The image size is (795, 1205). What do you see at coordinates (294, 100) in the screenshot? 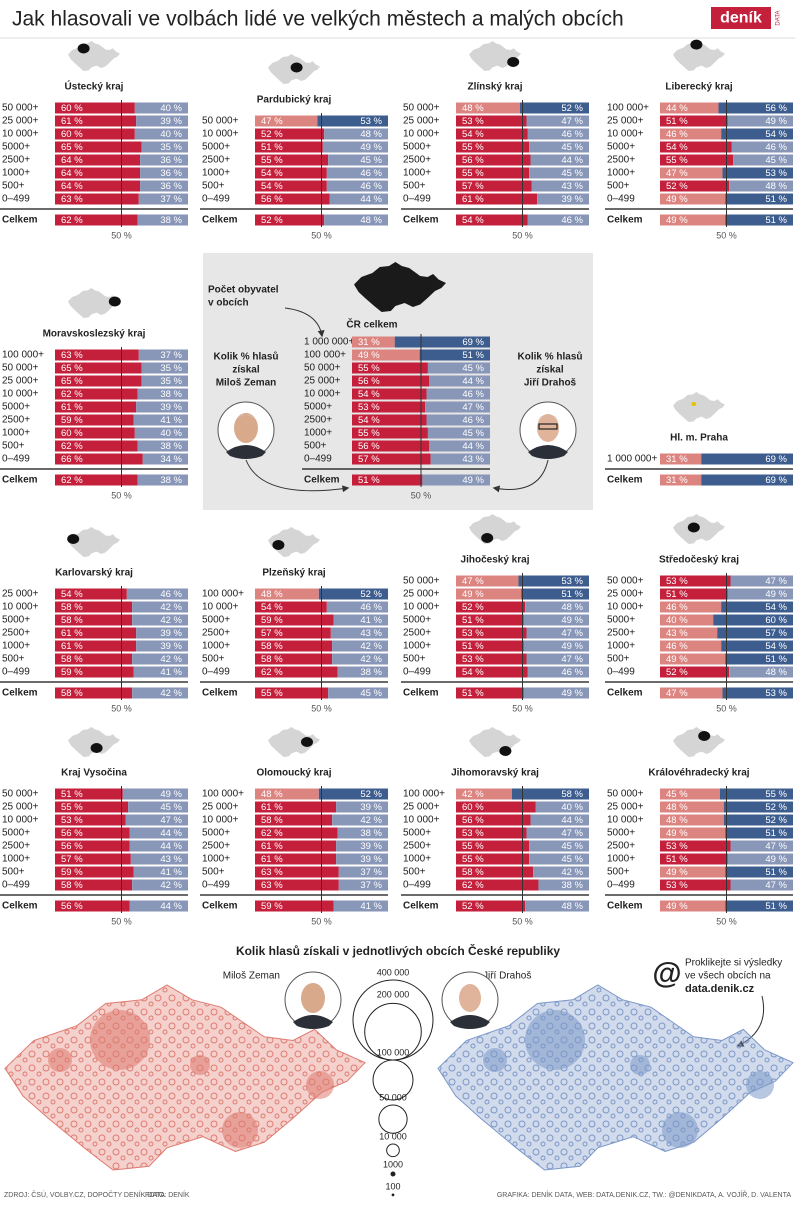
I see `region-title: Pardubický kraj` at bounding box center [294, 100].